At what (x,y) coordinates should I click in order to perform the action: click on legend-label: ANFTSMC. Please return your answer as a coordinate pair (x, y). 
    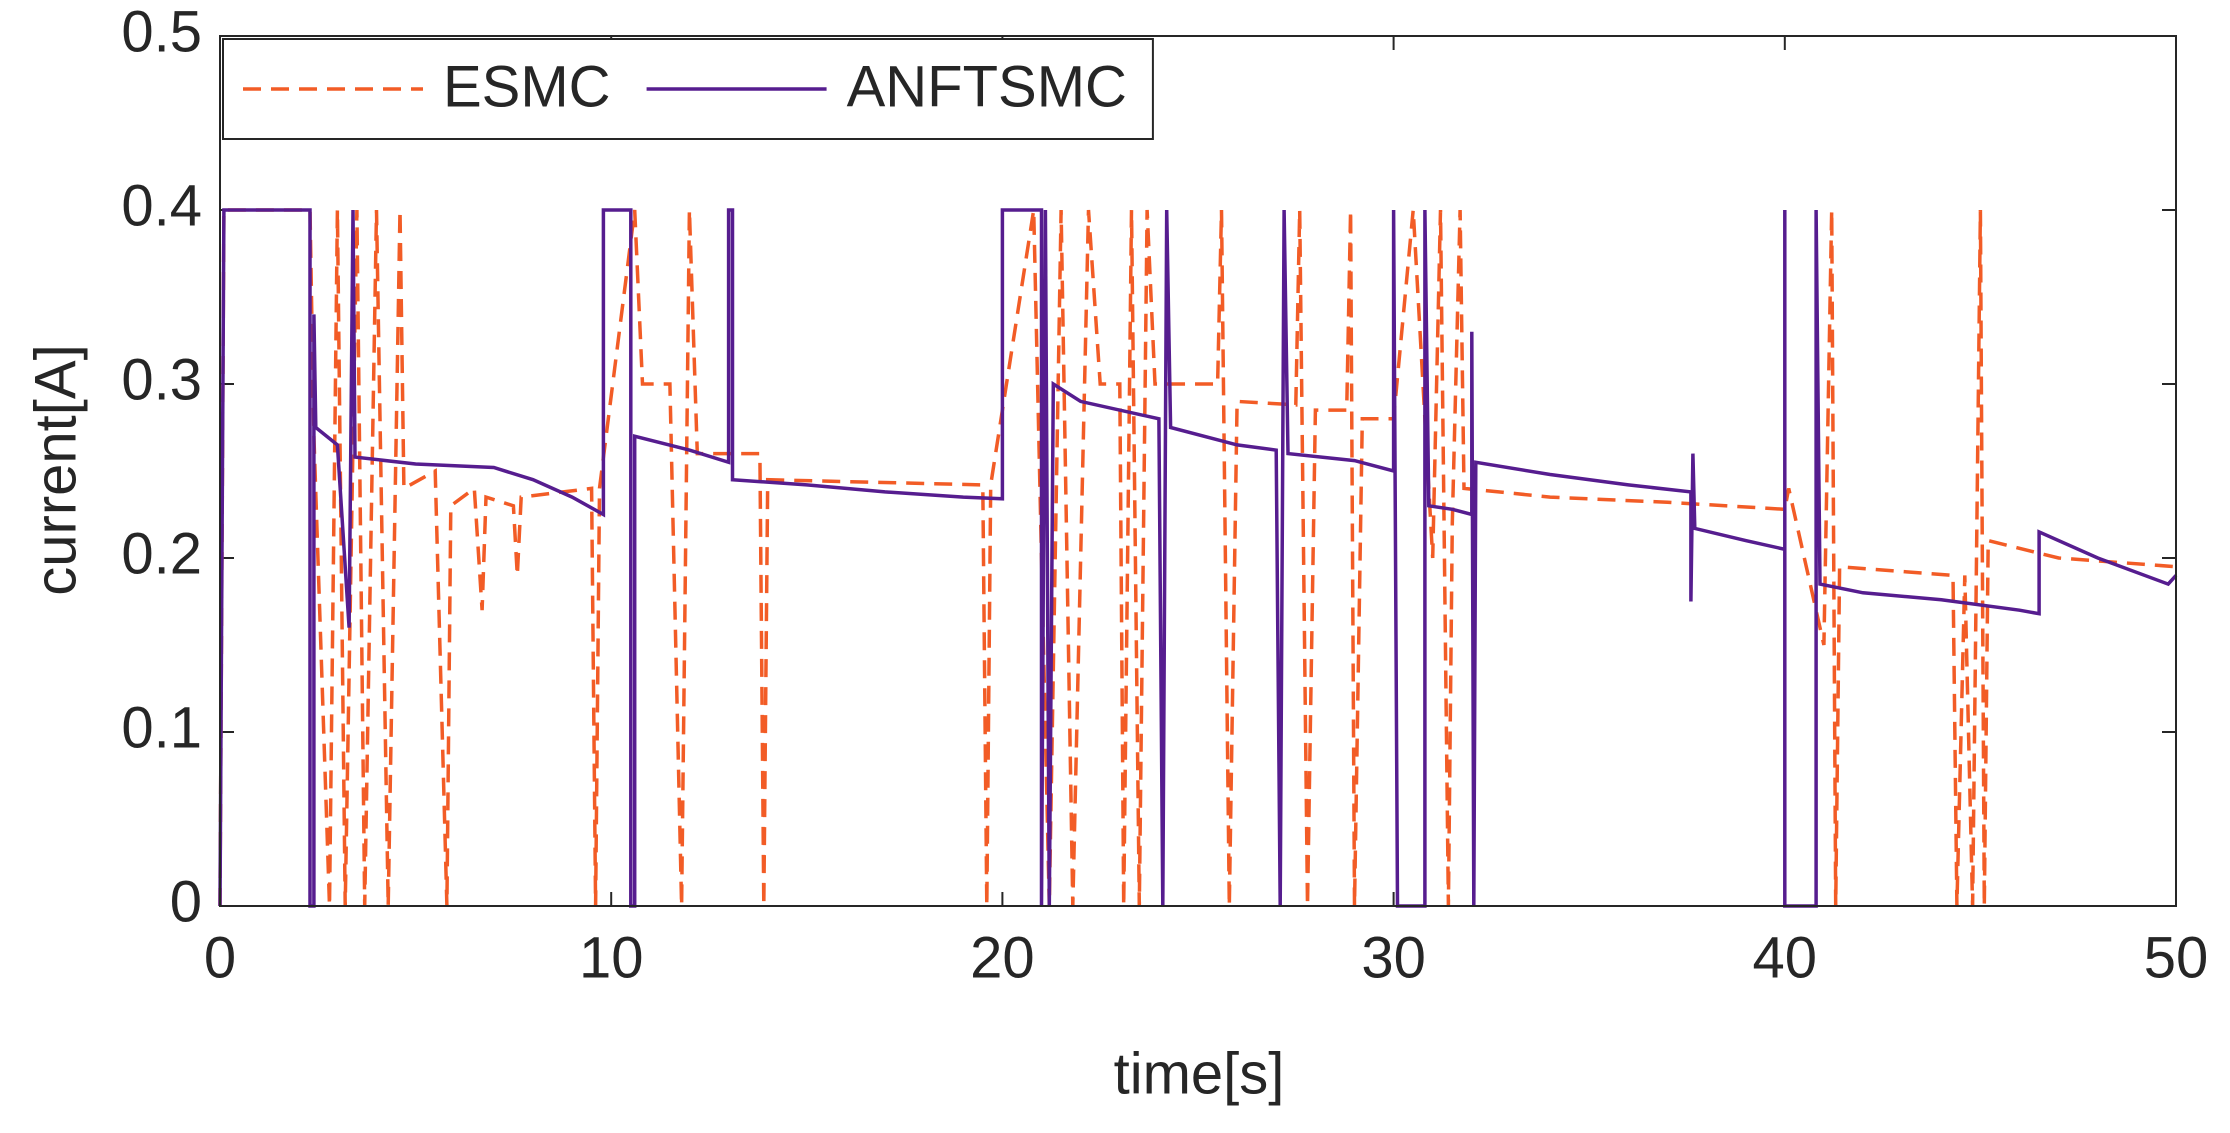
    Looking at the image, I should click on (987, 86).